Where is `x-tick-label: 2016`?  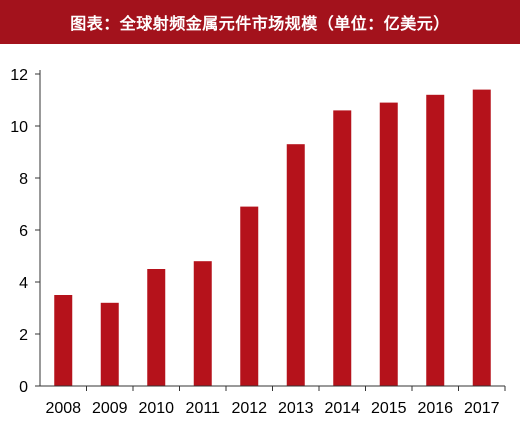 x-tick-label: 2016 is located at coordinates (435, 408).